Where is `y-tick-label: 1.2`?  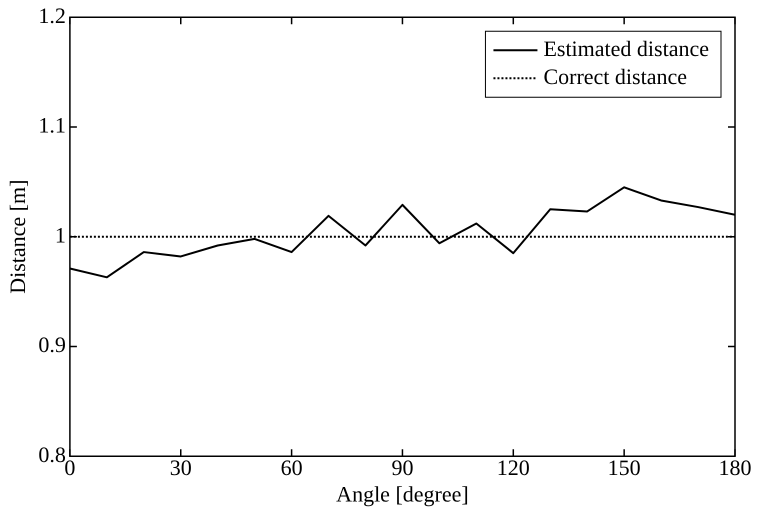 y-tick-label: 1.2 is located at coordinates (52, 15).